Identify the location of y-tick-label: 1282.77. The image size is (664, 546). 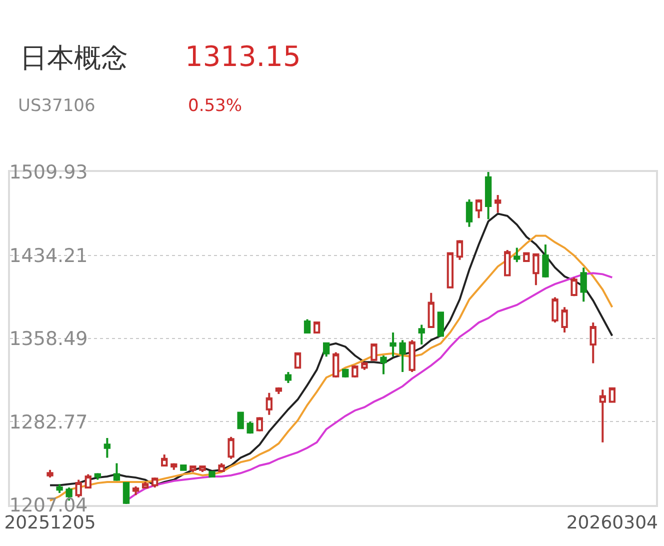
(48, 422).